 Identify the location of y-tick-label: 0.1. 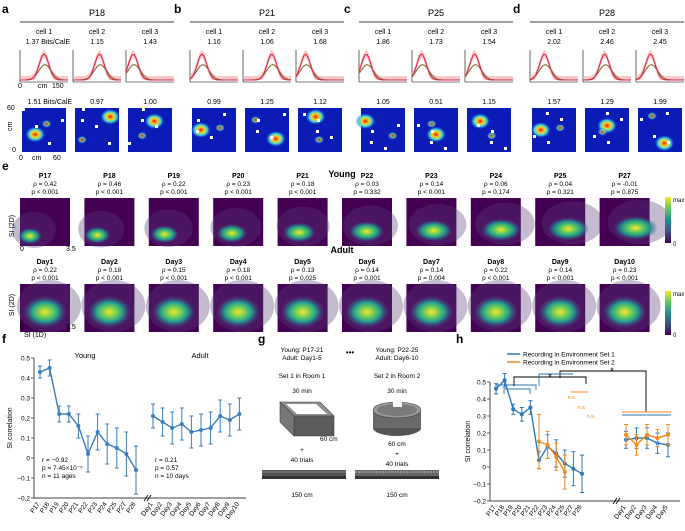
(25, 439).